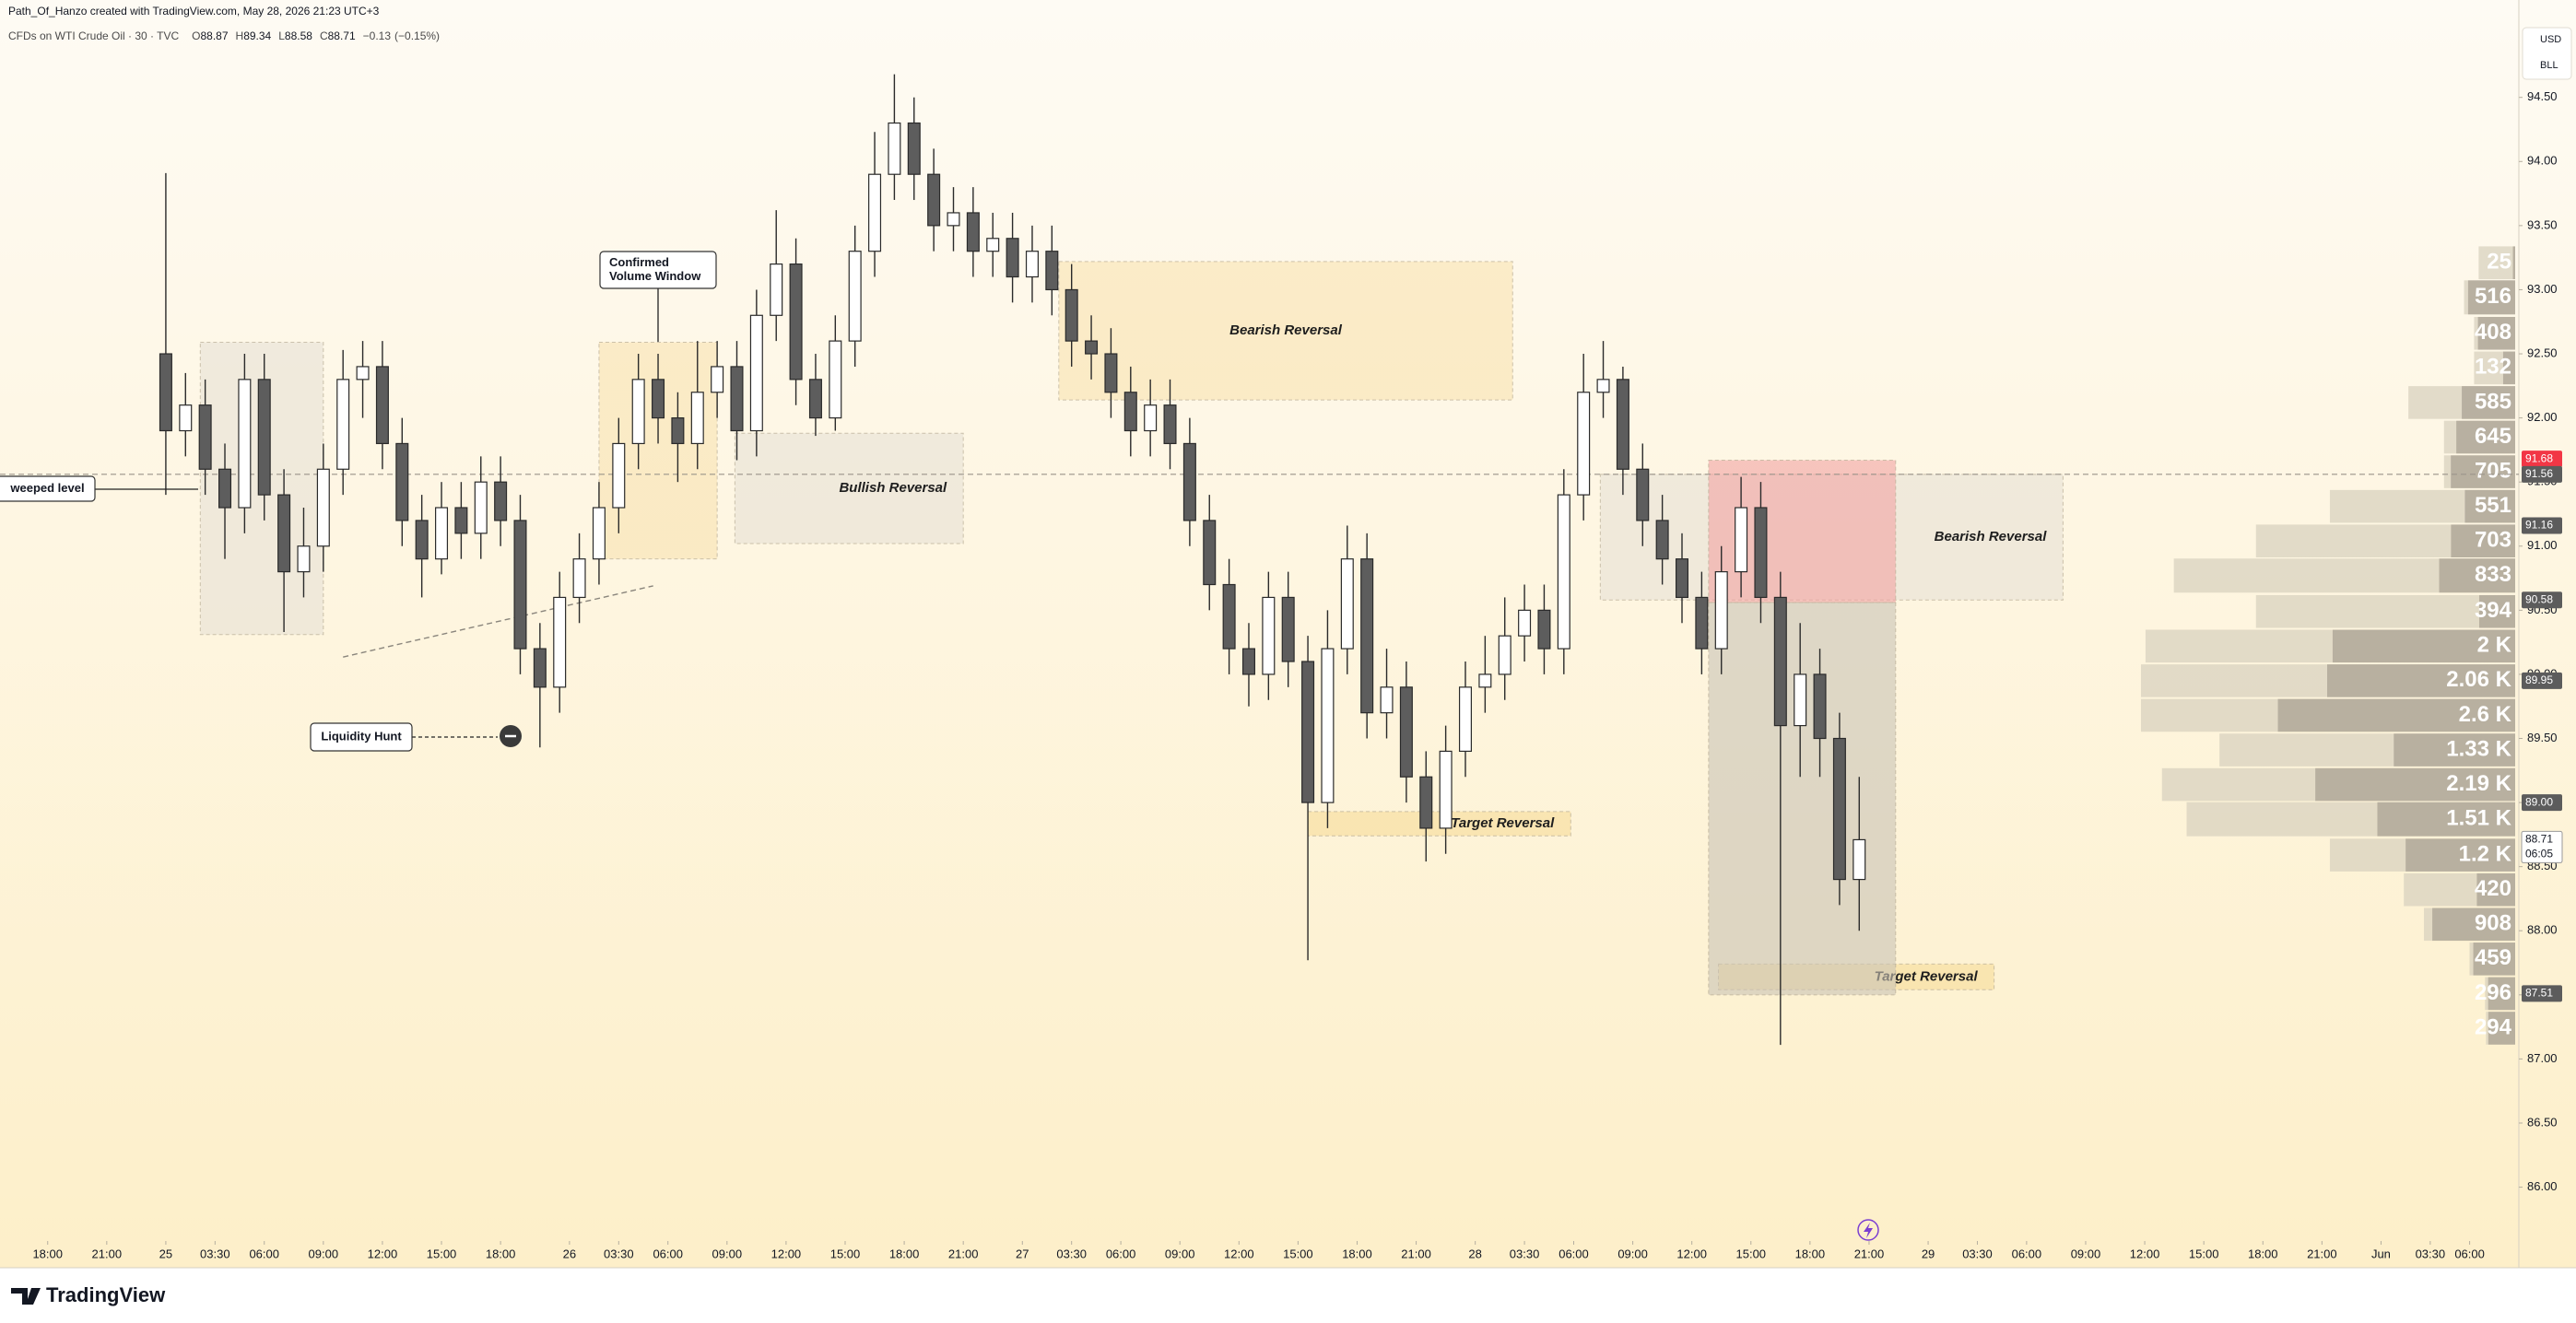 The image size is (2576, 1323). What do you see at coordinates (361, 736) in the screenshot?
I see `callout-text: Liquidity Hunt` at bounding box center [361, 736].